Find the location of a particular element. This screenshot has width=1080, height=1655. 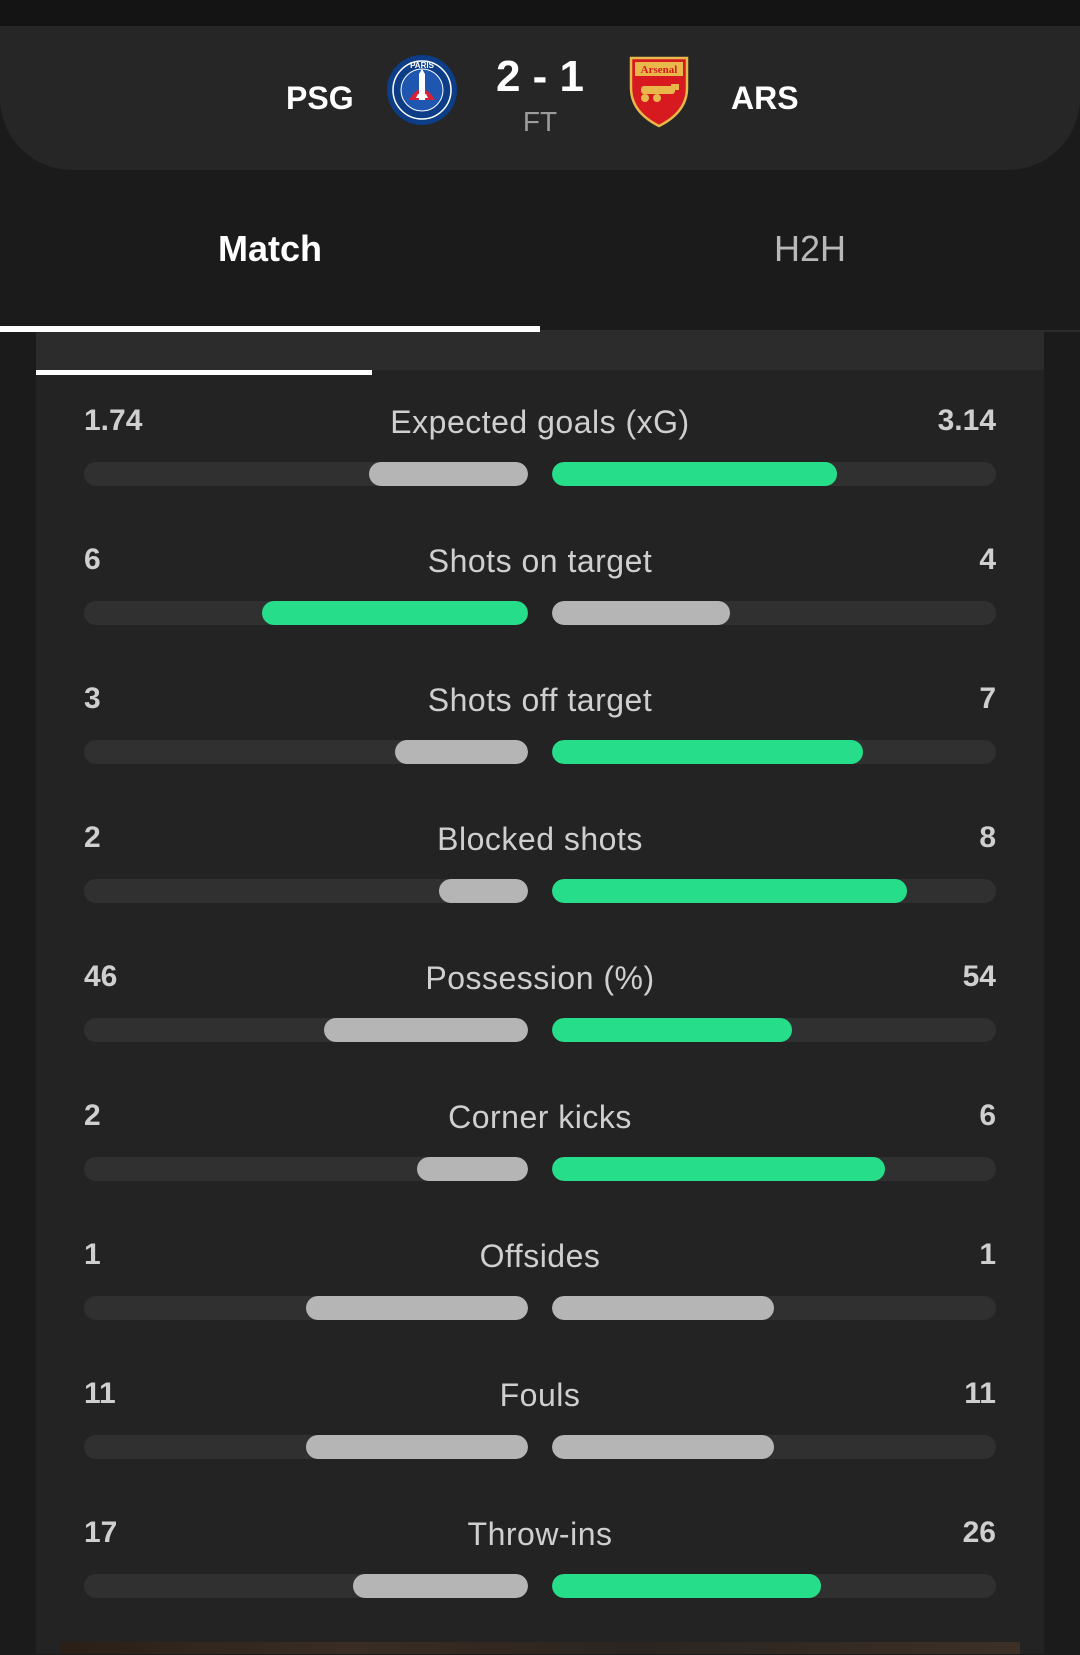

stat-row-offsides: 1 Offsides 1 is located at coordinates (540, 1307).